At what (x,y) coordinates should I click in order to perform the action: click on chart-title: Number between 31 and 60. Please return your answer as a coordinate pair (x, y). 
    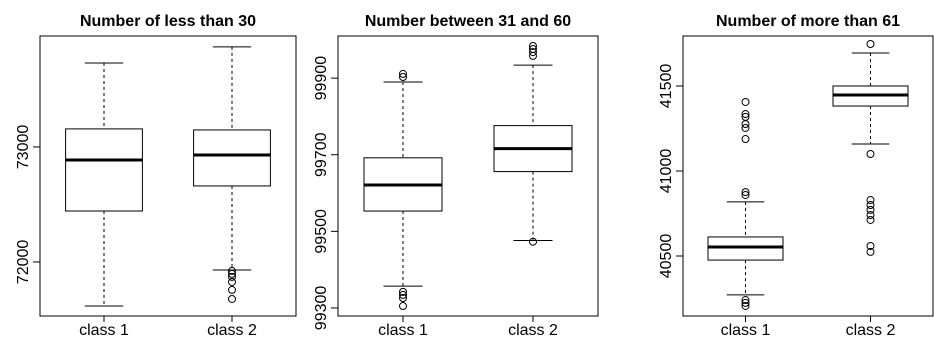
    Looking at the image, I should click on (468, 21).